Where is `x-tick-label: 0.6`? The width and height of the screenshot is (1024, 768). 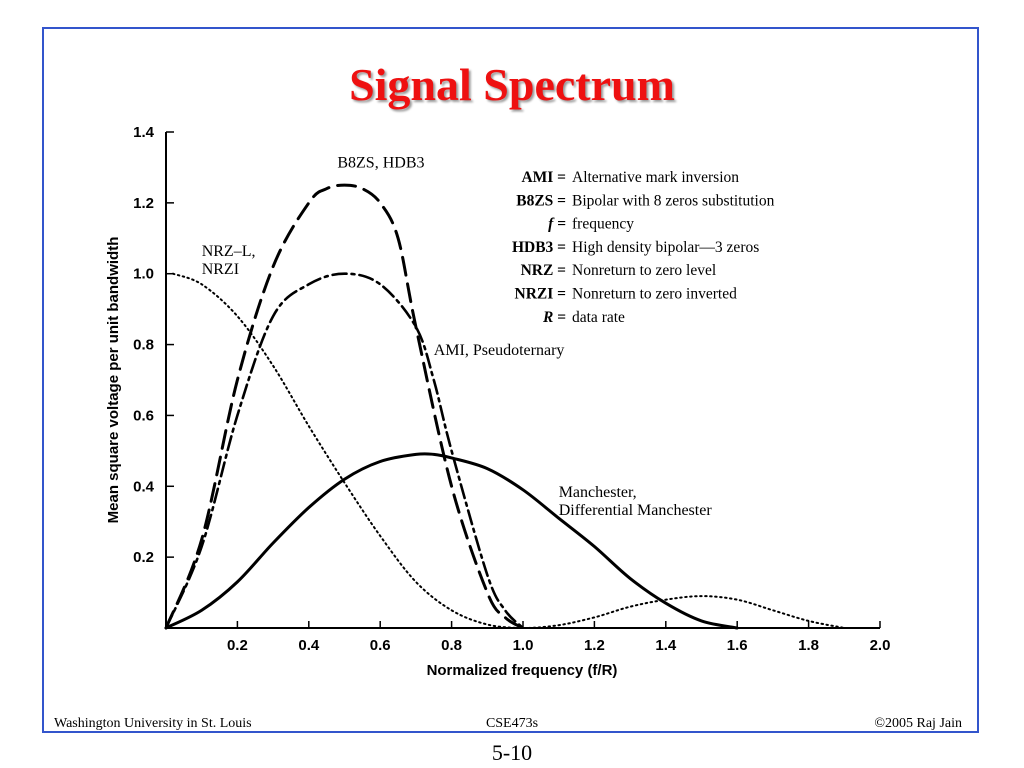 x-tick-label: 0.6 is located at coordinates (380, 645).